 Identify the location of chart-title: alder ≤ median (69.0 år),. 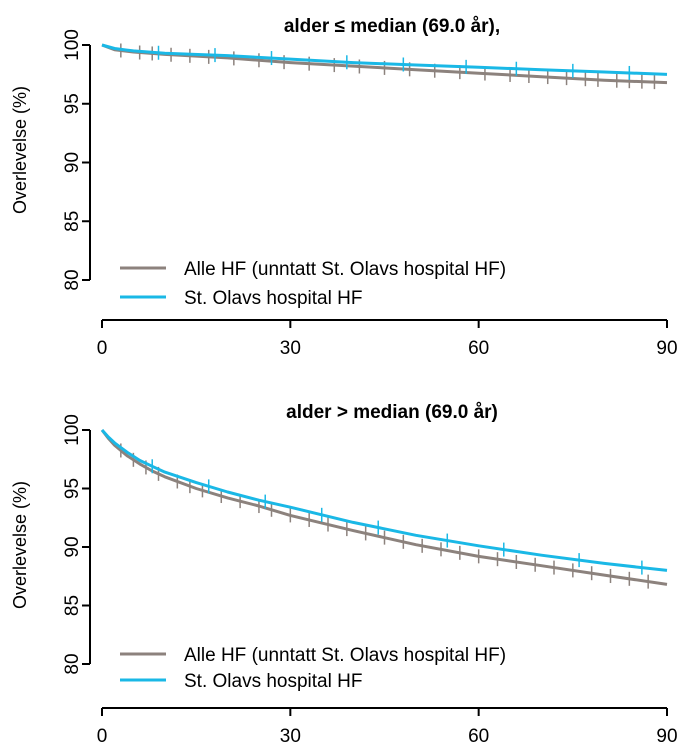
(392, 26).